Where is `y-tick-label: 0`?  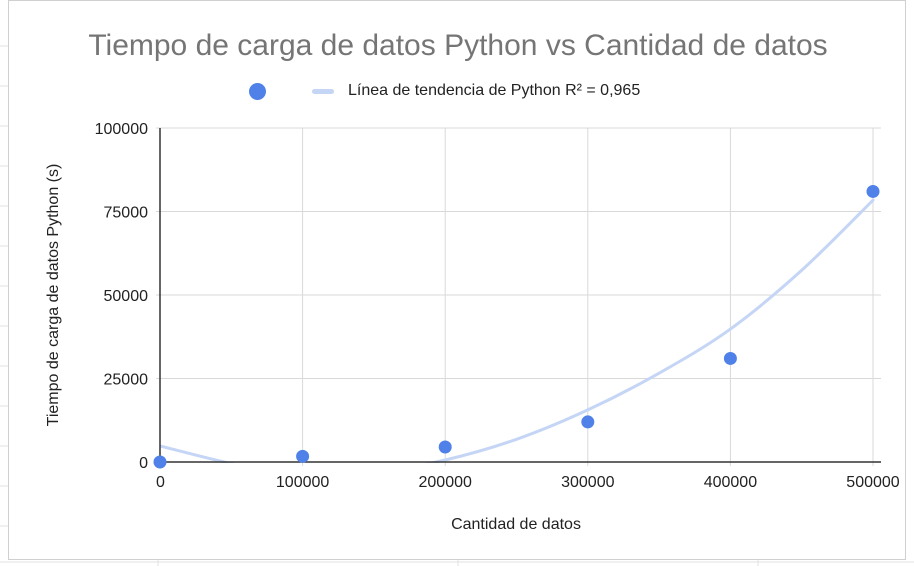 y-tick-label: 0 is located at coordinates (143, 463).